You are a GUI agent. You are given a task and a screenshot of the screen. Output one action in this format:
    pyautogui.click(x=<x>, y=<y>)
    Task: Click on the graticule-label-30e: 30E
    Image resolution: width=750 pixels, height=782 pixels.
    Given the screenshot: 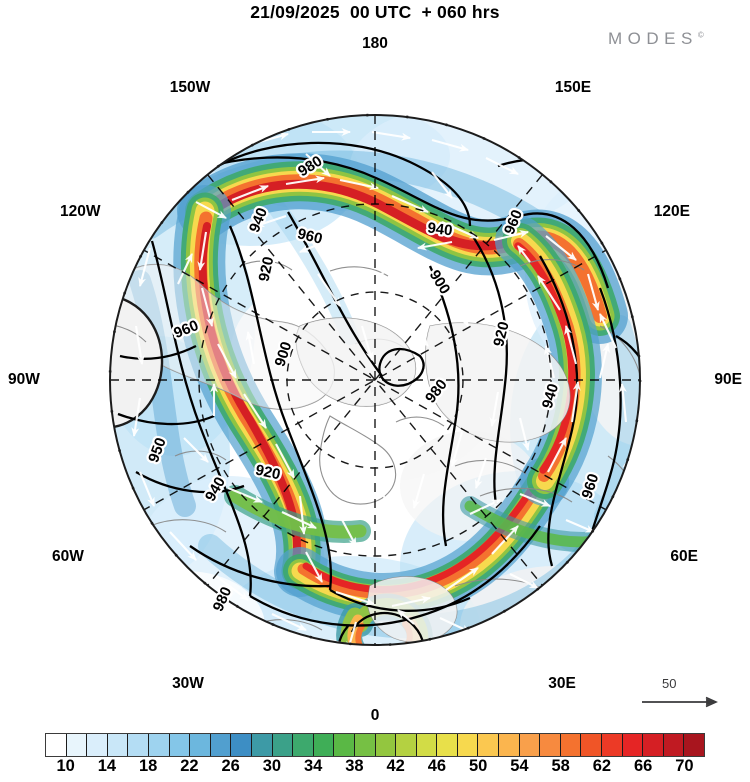 What is the action you would take?
    pyautogui.click(x=562, y=683)
    